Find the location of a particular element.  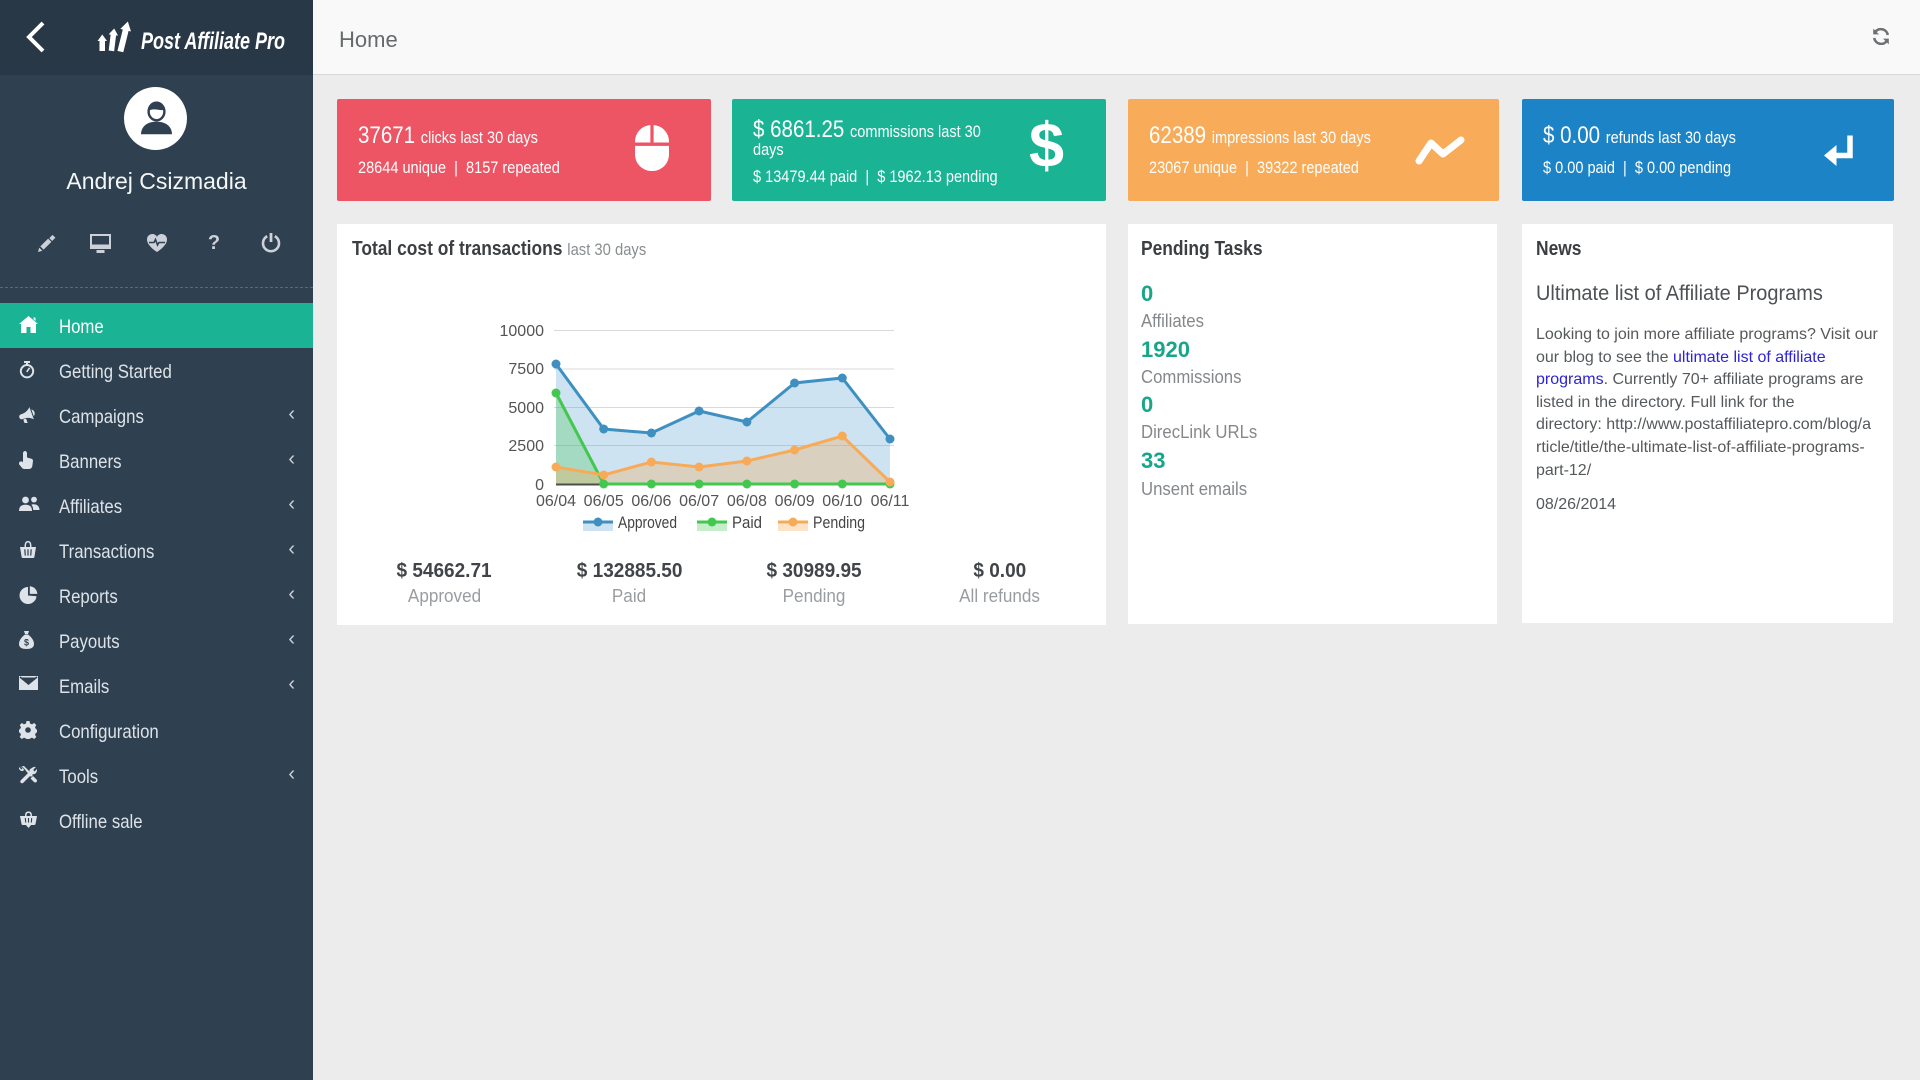

svg-text: Pending is located at coordinates (839, 523).